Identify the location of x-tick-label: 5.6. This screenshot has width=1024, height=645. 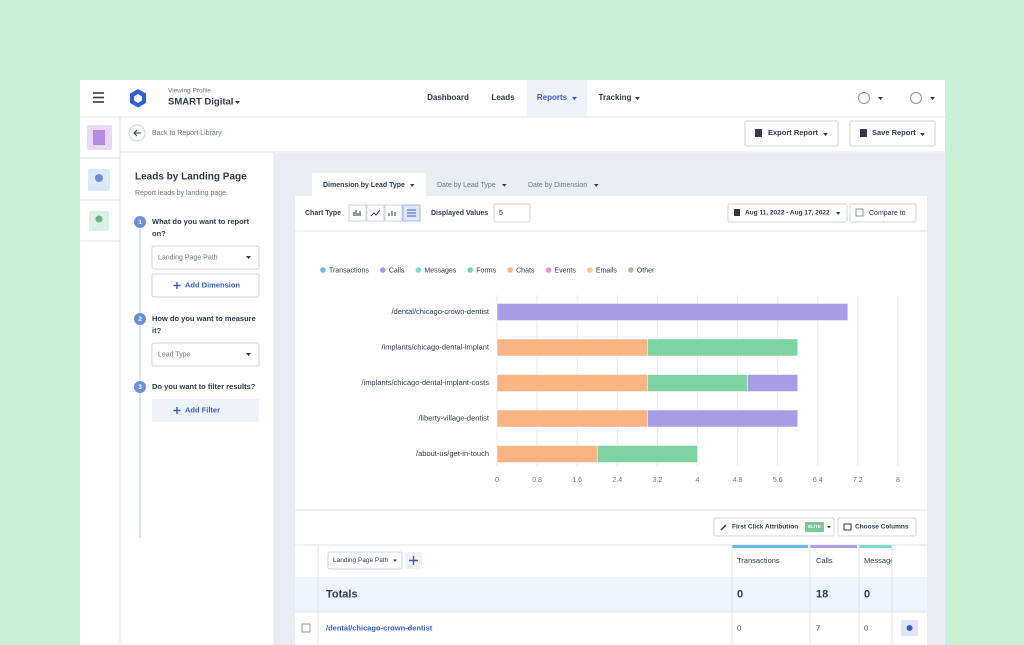
(778, 480).